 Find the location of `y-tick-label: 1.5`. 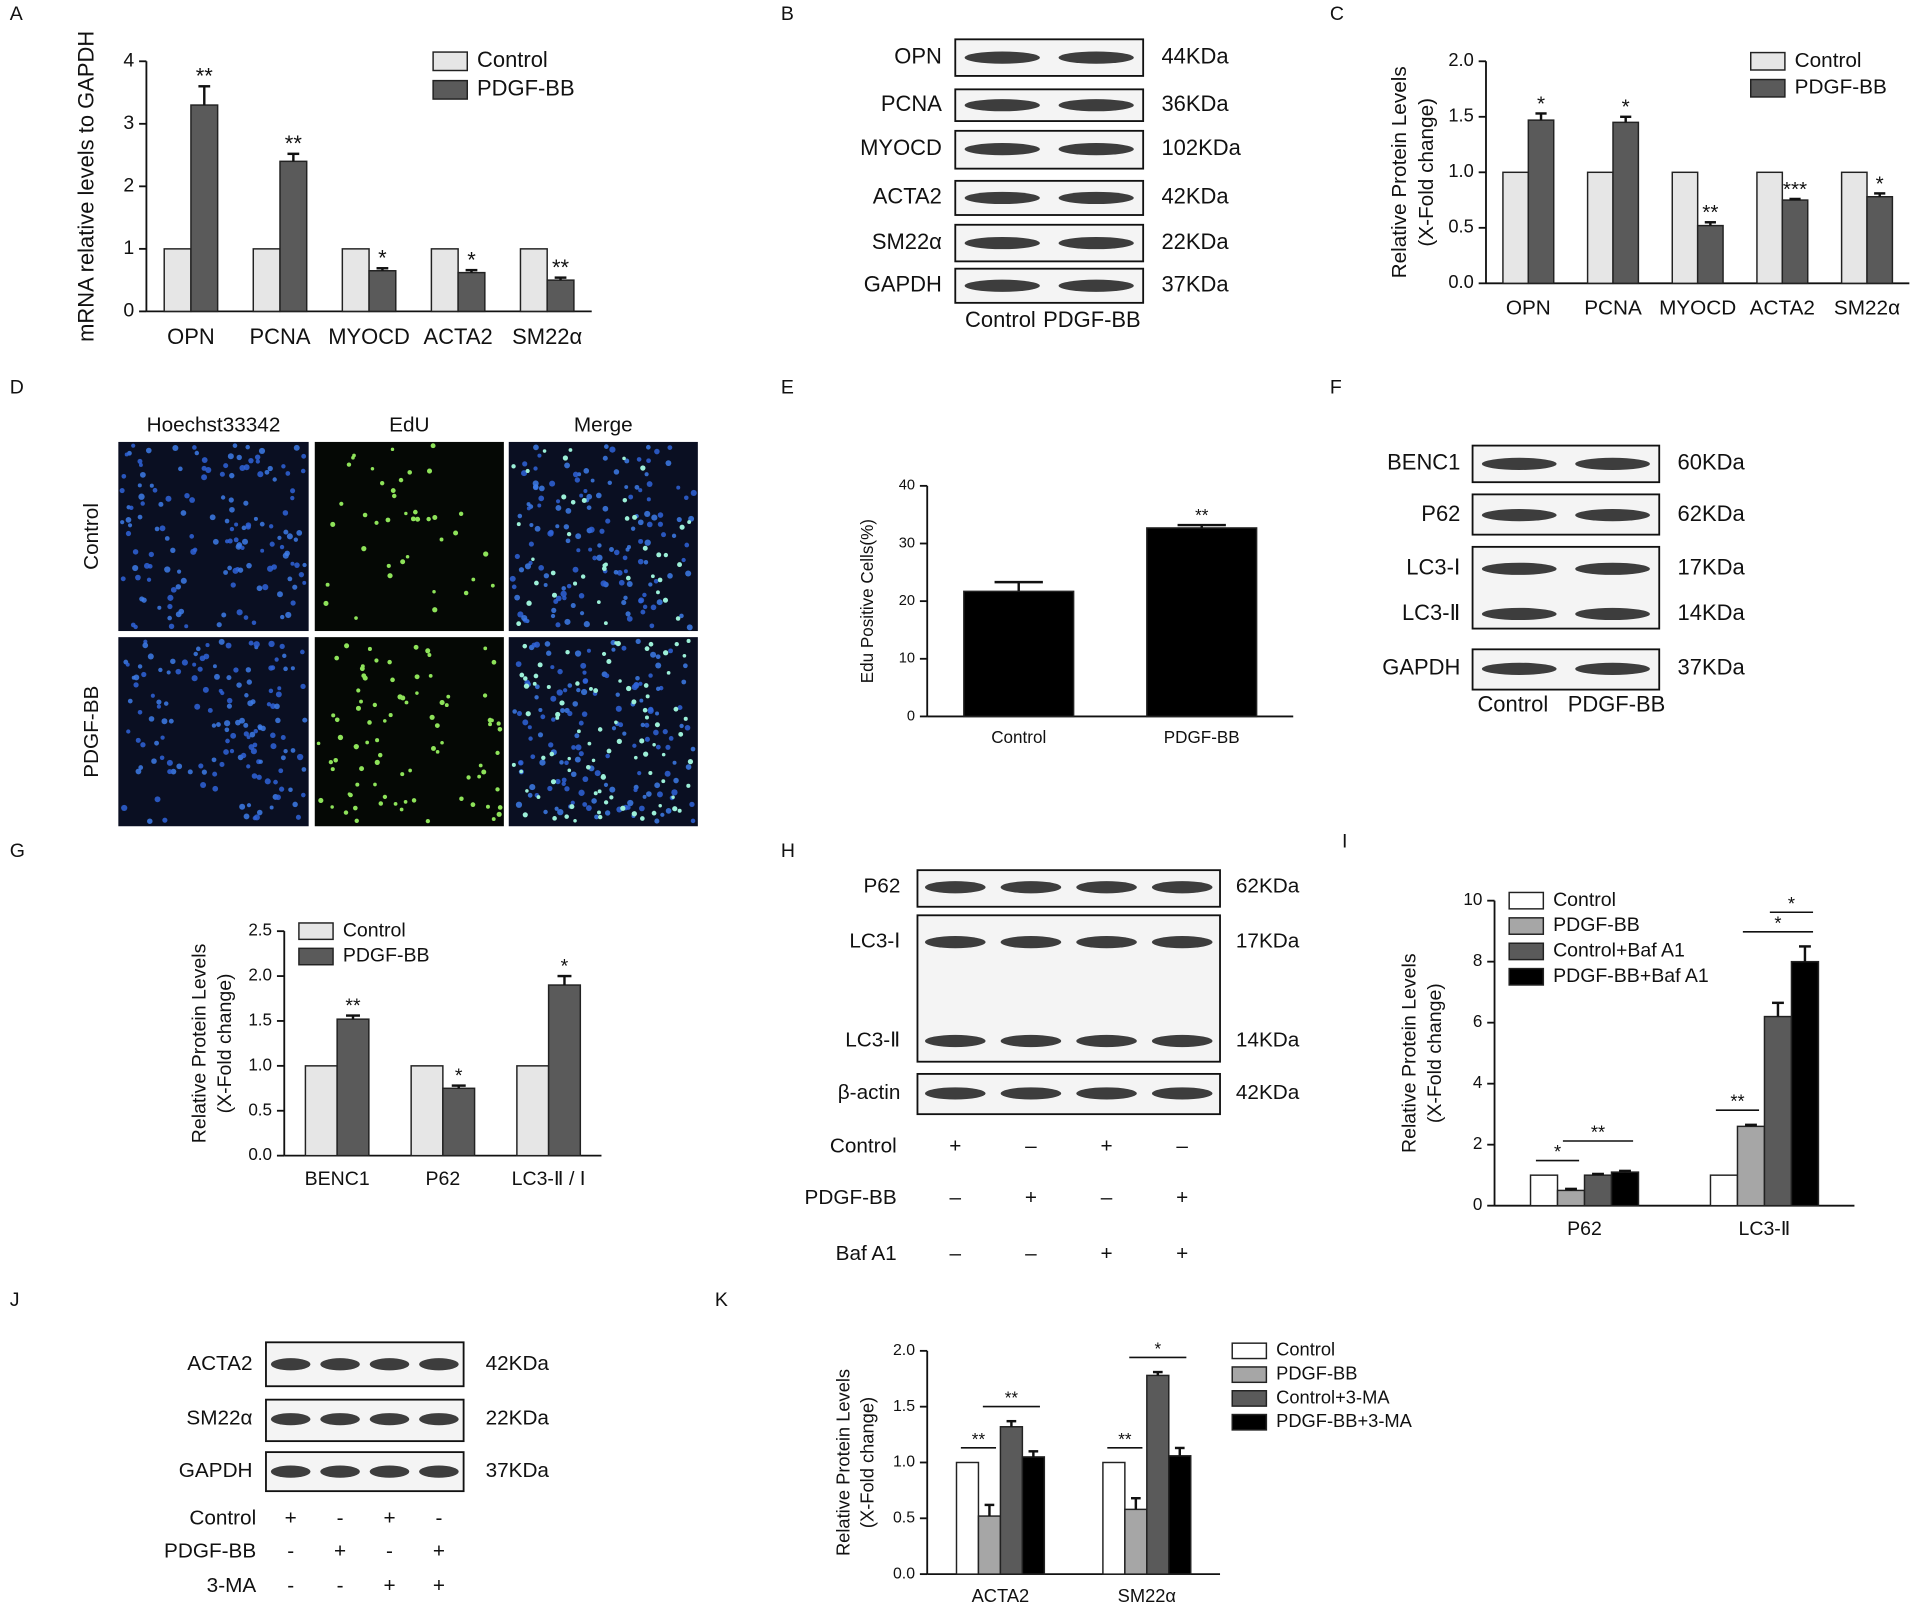

y-tick-label: 1.5 is located at coordinates (260, 1019).